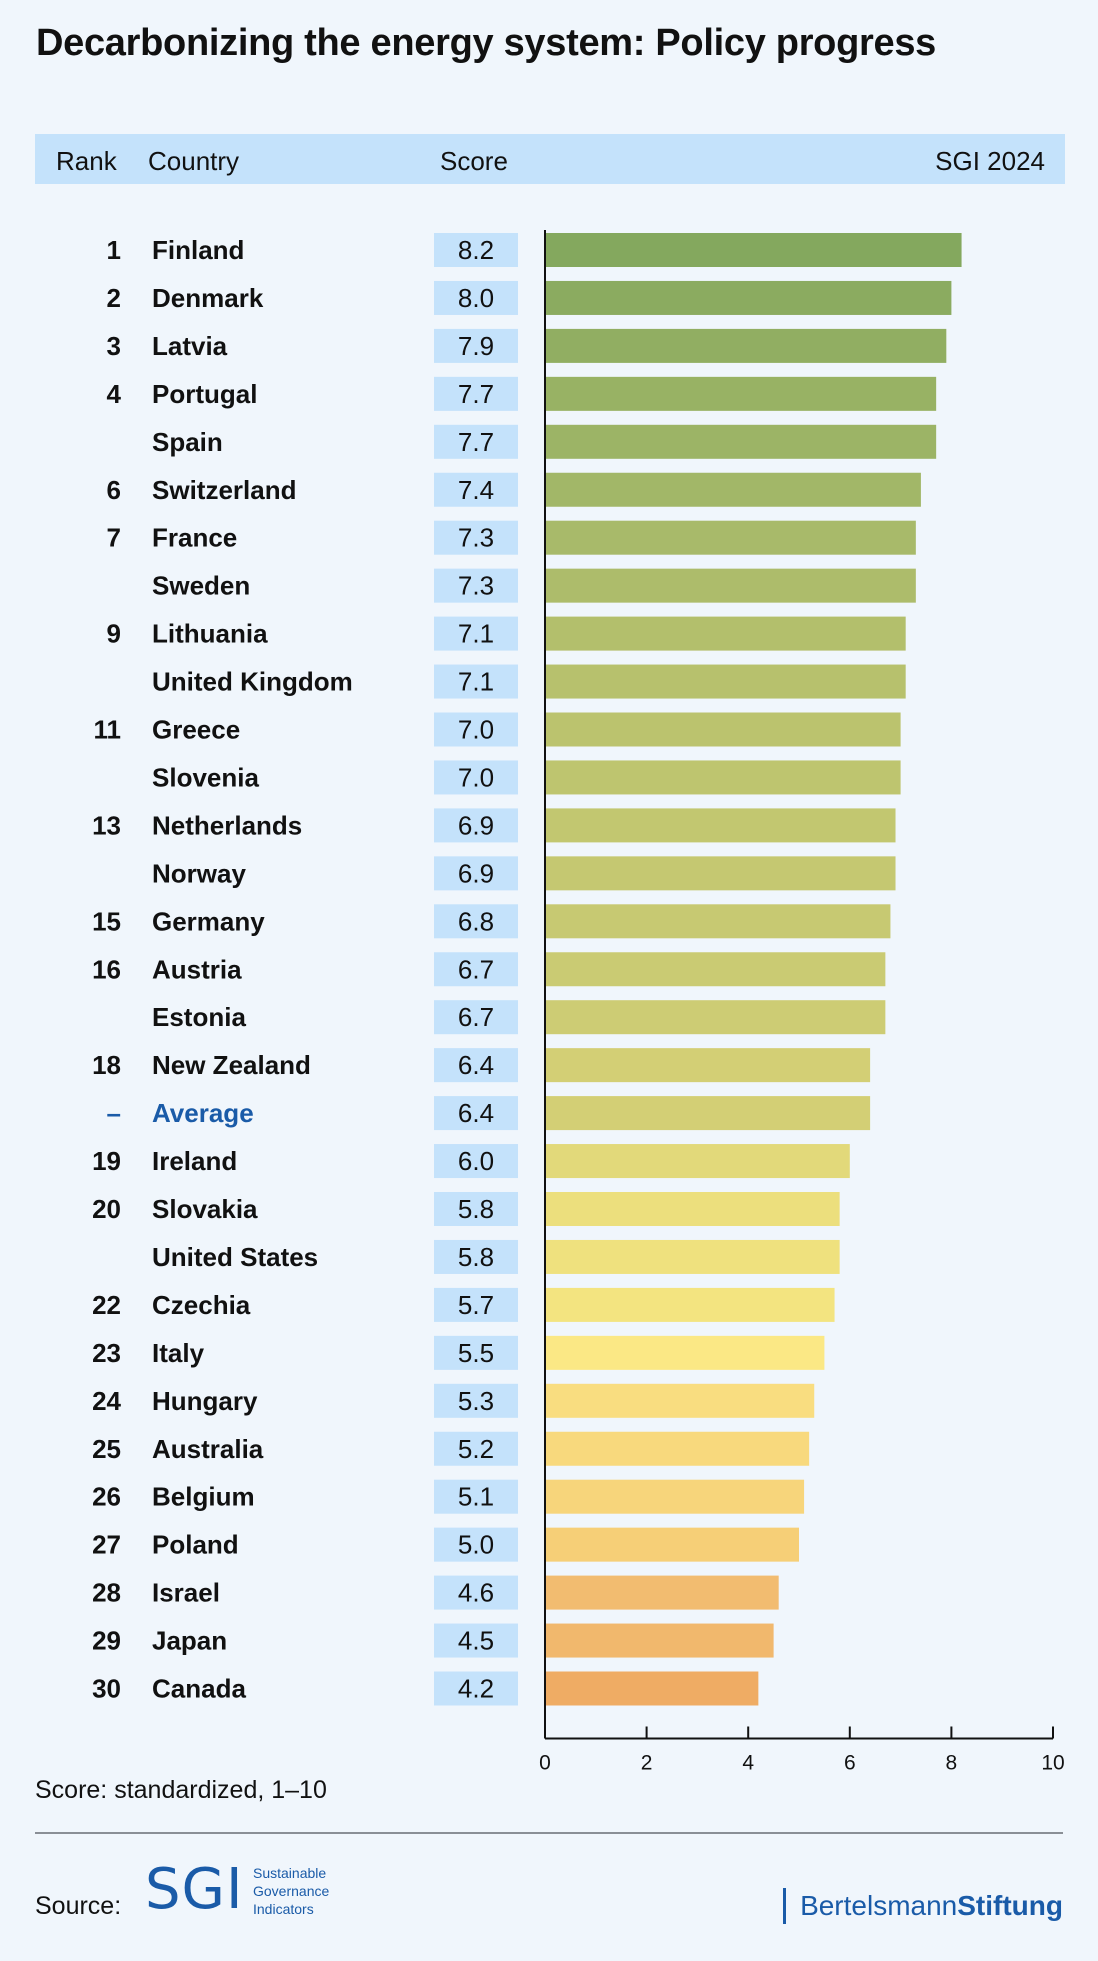 This screenshot has height=1961, width=1098. Describe the element at coordinates (476, 1593) in the screenshot. I see `score-label: 4.6` at that location.